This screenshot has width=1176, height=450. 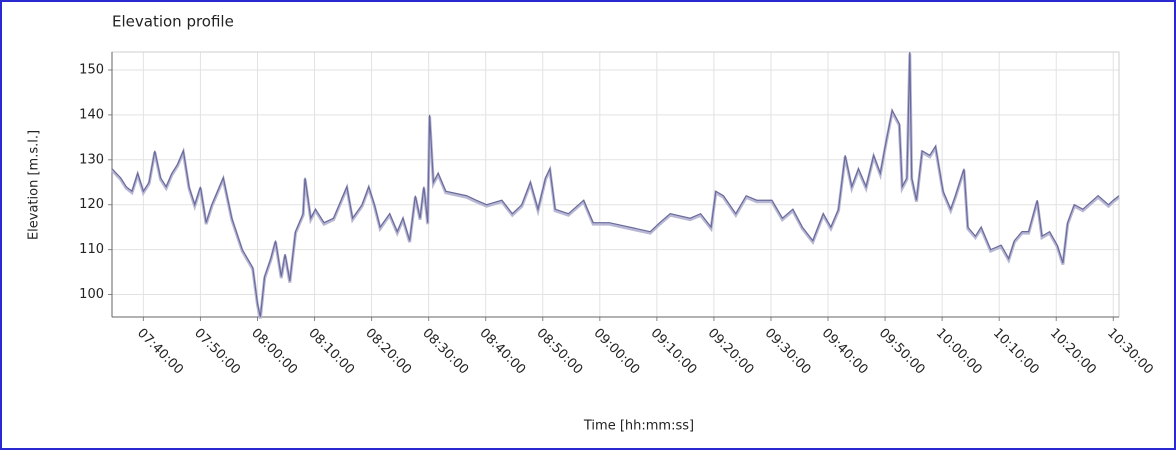 I want to click on x-tick-label: 10:00:00, so click(x=959, y=352).